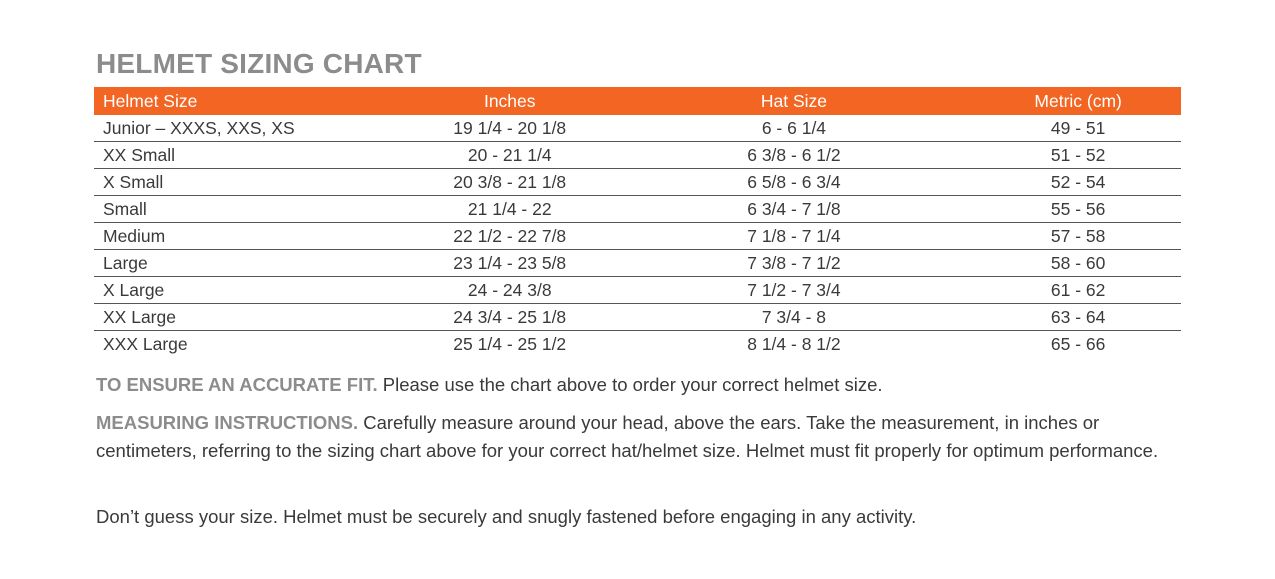 The image size is (1275, 579). I want to click on table-cell: 23 1/4 - 23 5/8, so click(509, 263).